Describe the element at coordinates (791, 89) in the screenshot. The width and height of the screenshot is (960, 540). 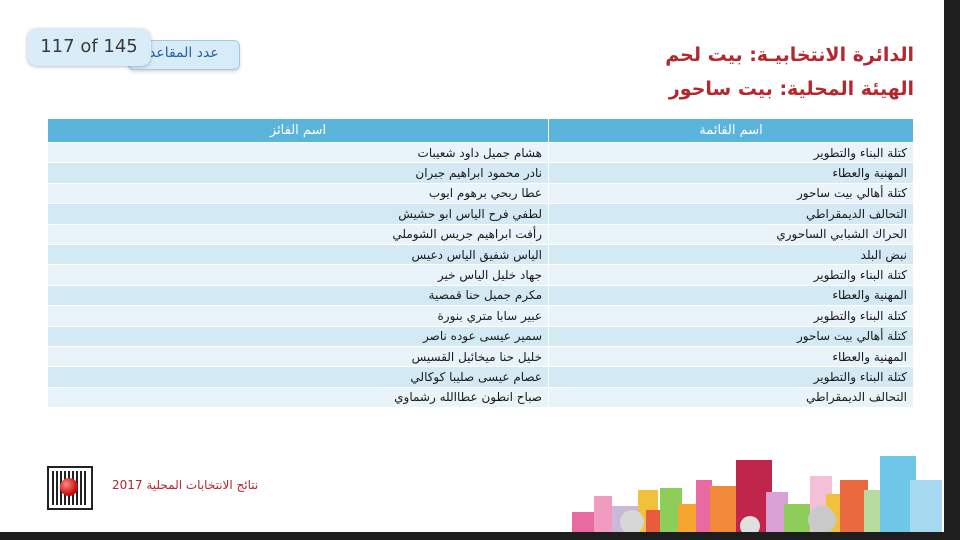
I see `local-body-title: الهيئة المحلية: بيت ساحور` at that location.